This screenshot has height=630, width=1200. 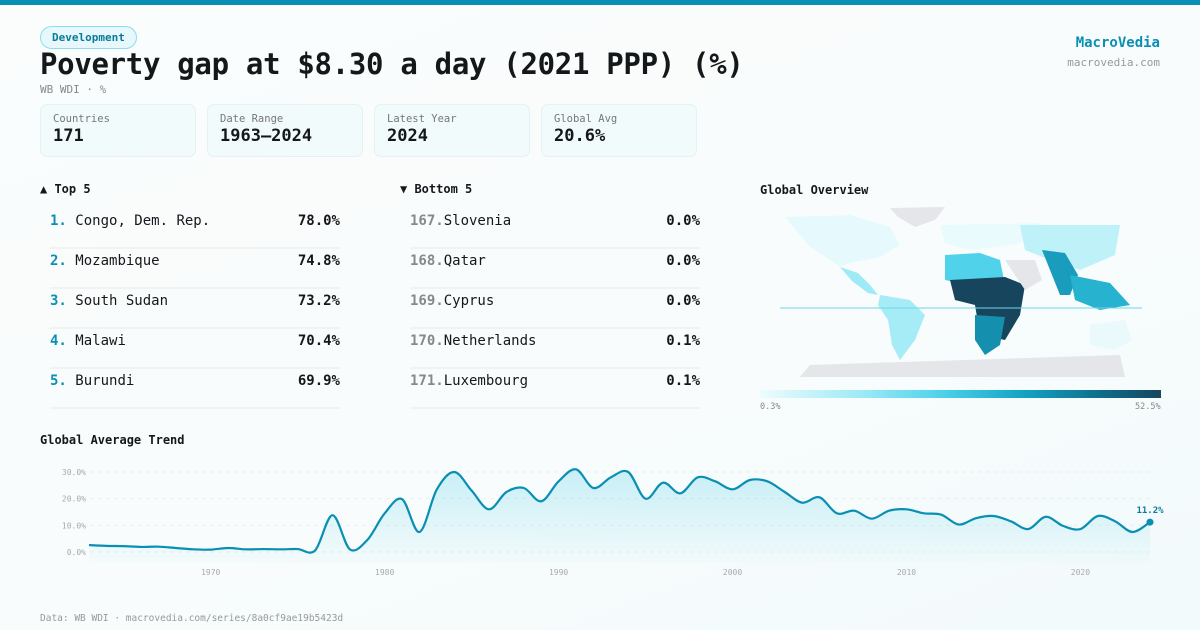 I want to click on region-middle-east, so click(x=1023, y=275).